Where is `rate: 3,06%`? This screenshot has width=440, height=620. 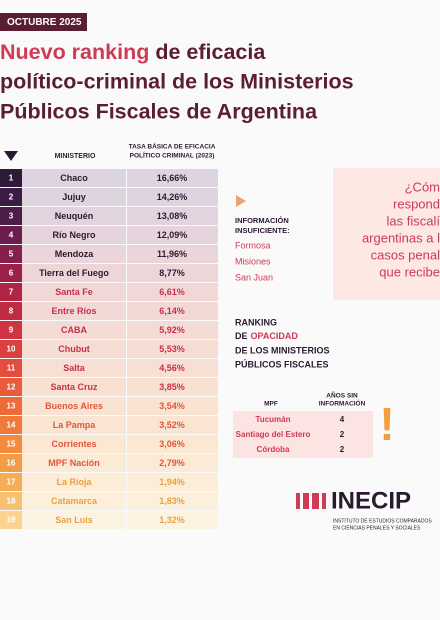
rate: 3,06% is located at coordinates (172, 444).